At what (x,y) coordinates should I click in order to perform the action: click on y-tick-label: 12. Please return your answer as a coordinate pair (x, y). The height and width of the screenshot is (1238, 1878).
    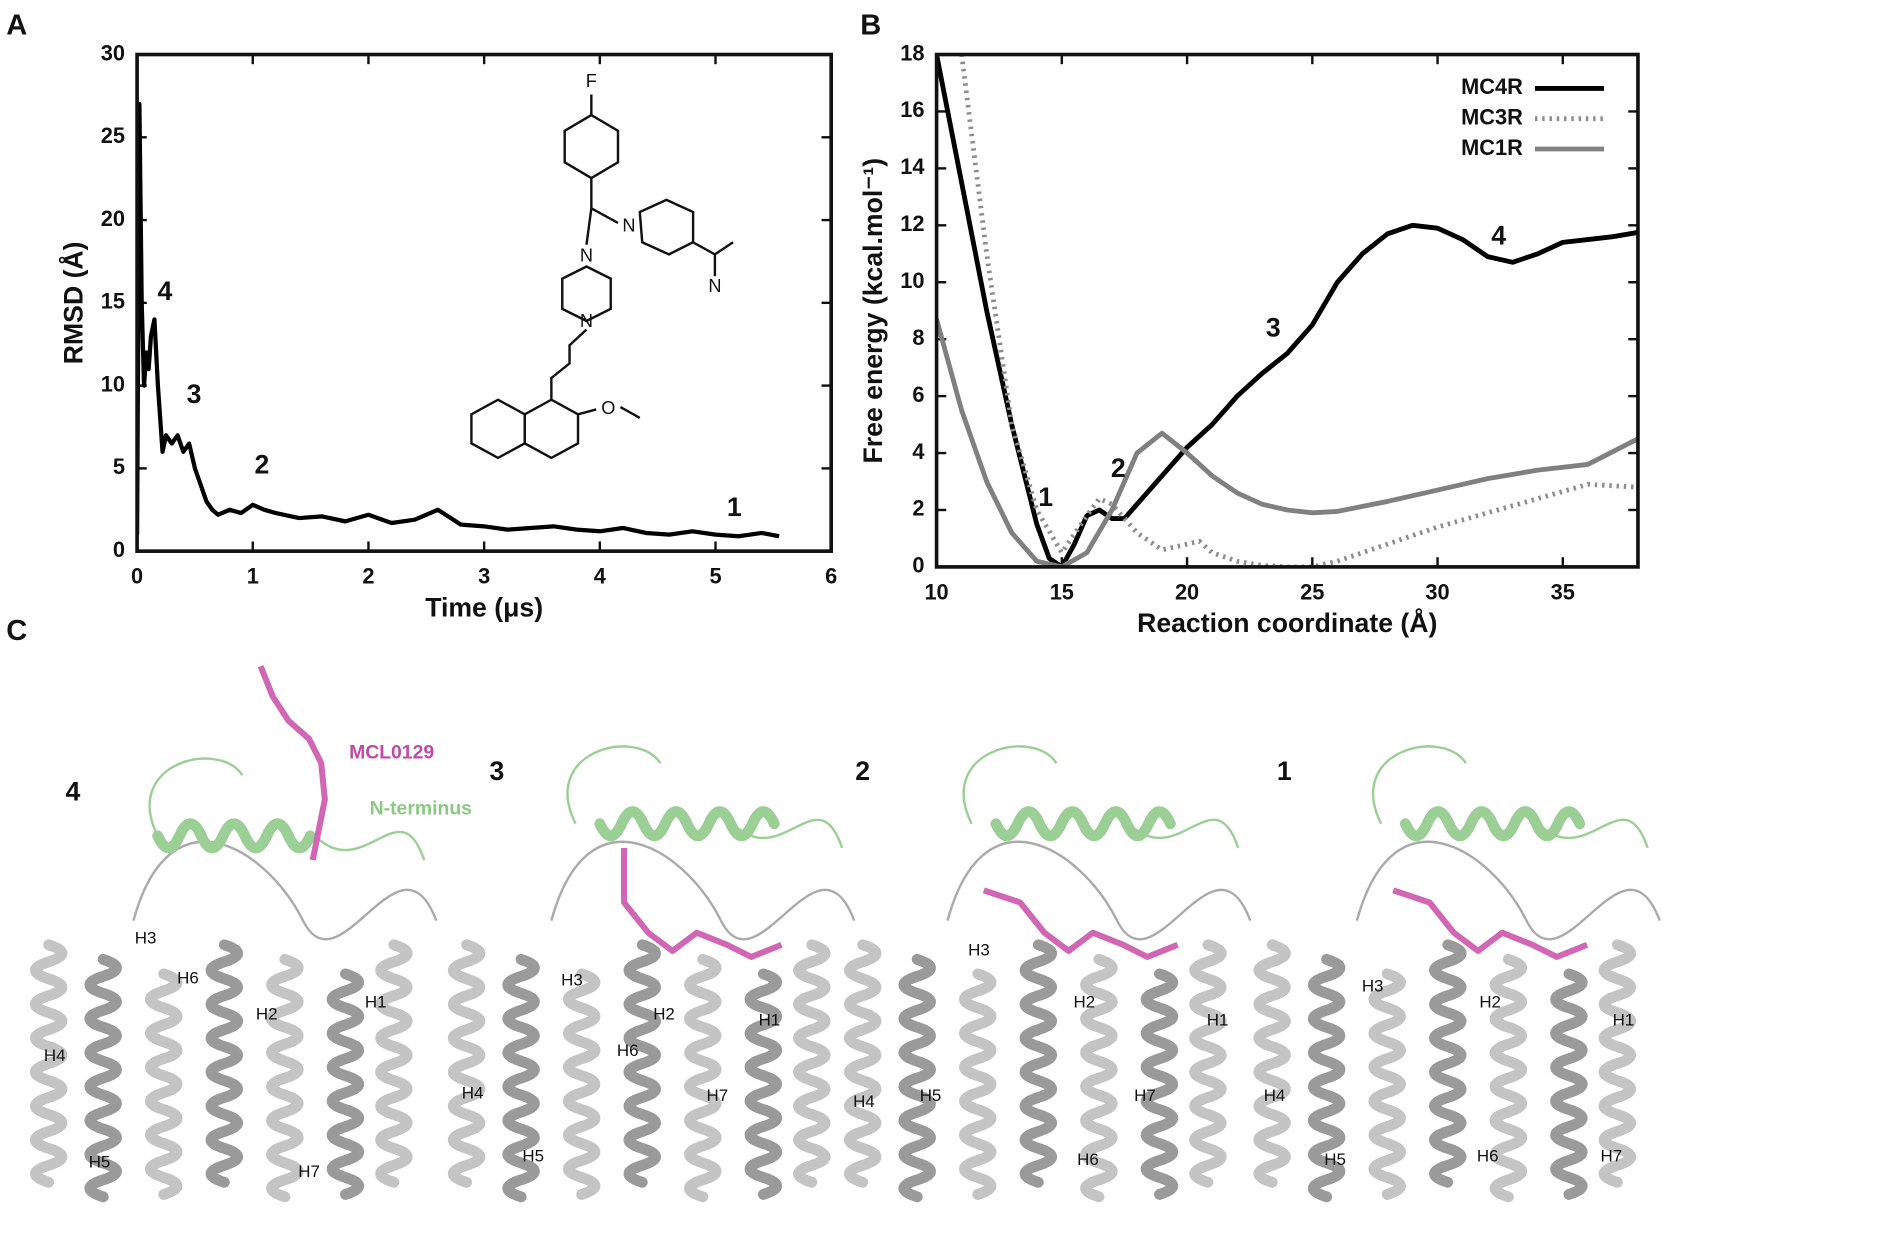
    Looking at the image, I should click on (912, 223).